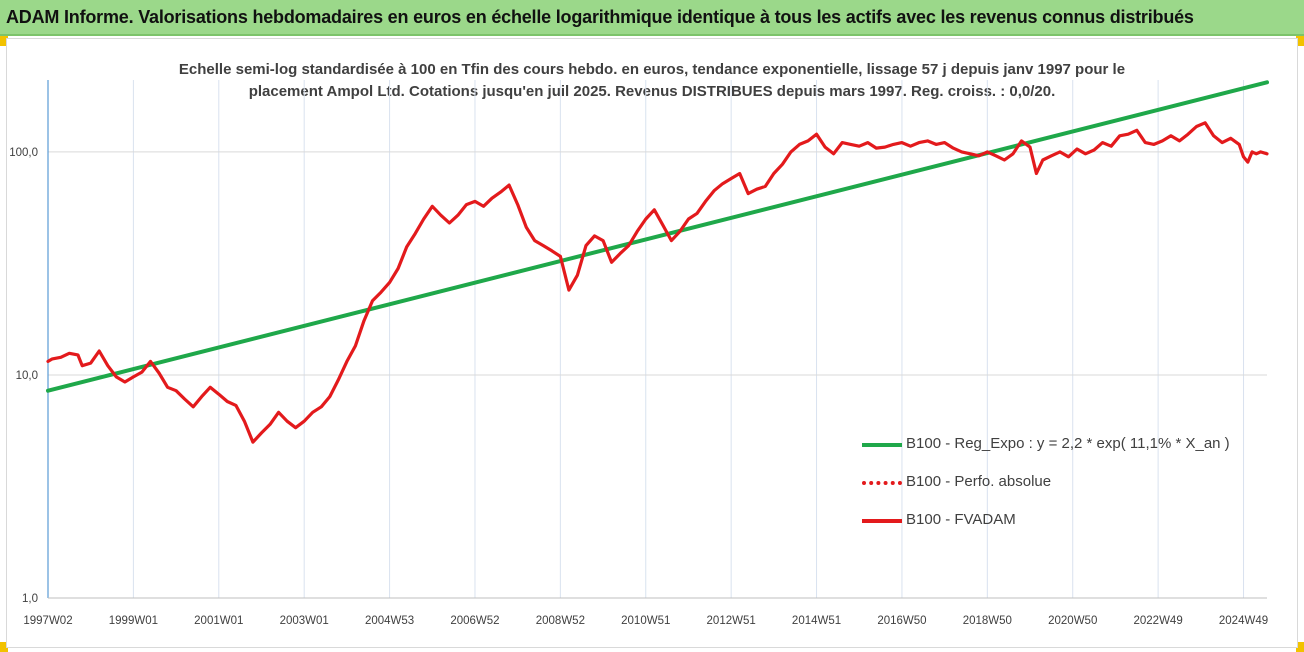 The width and height of the screenshot is (1304, 652). I want to click on y-tick-label: 10,0, so click(27, 376).